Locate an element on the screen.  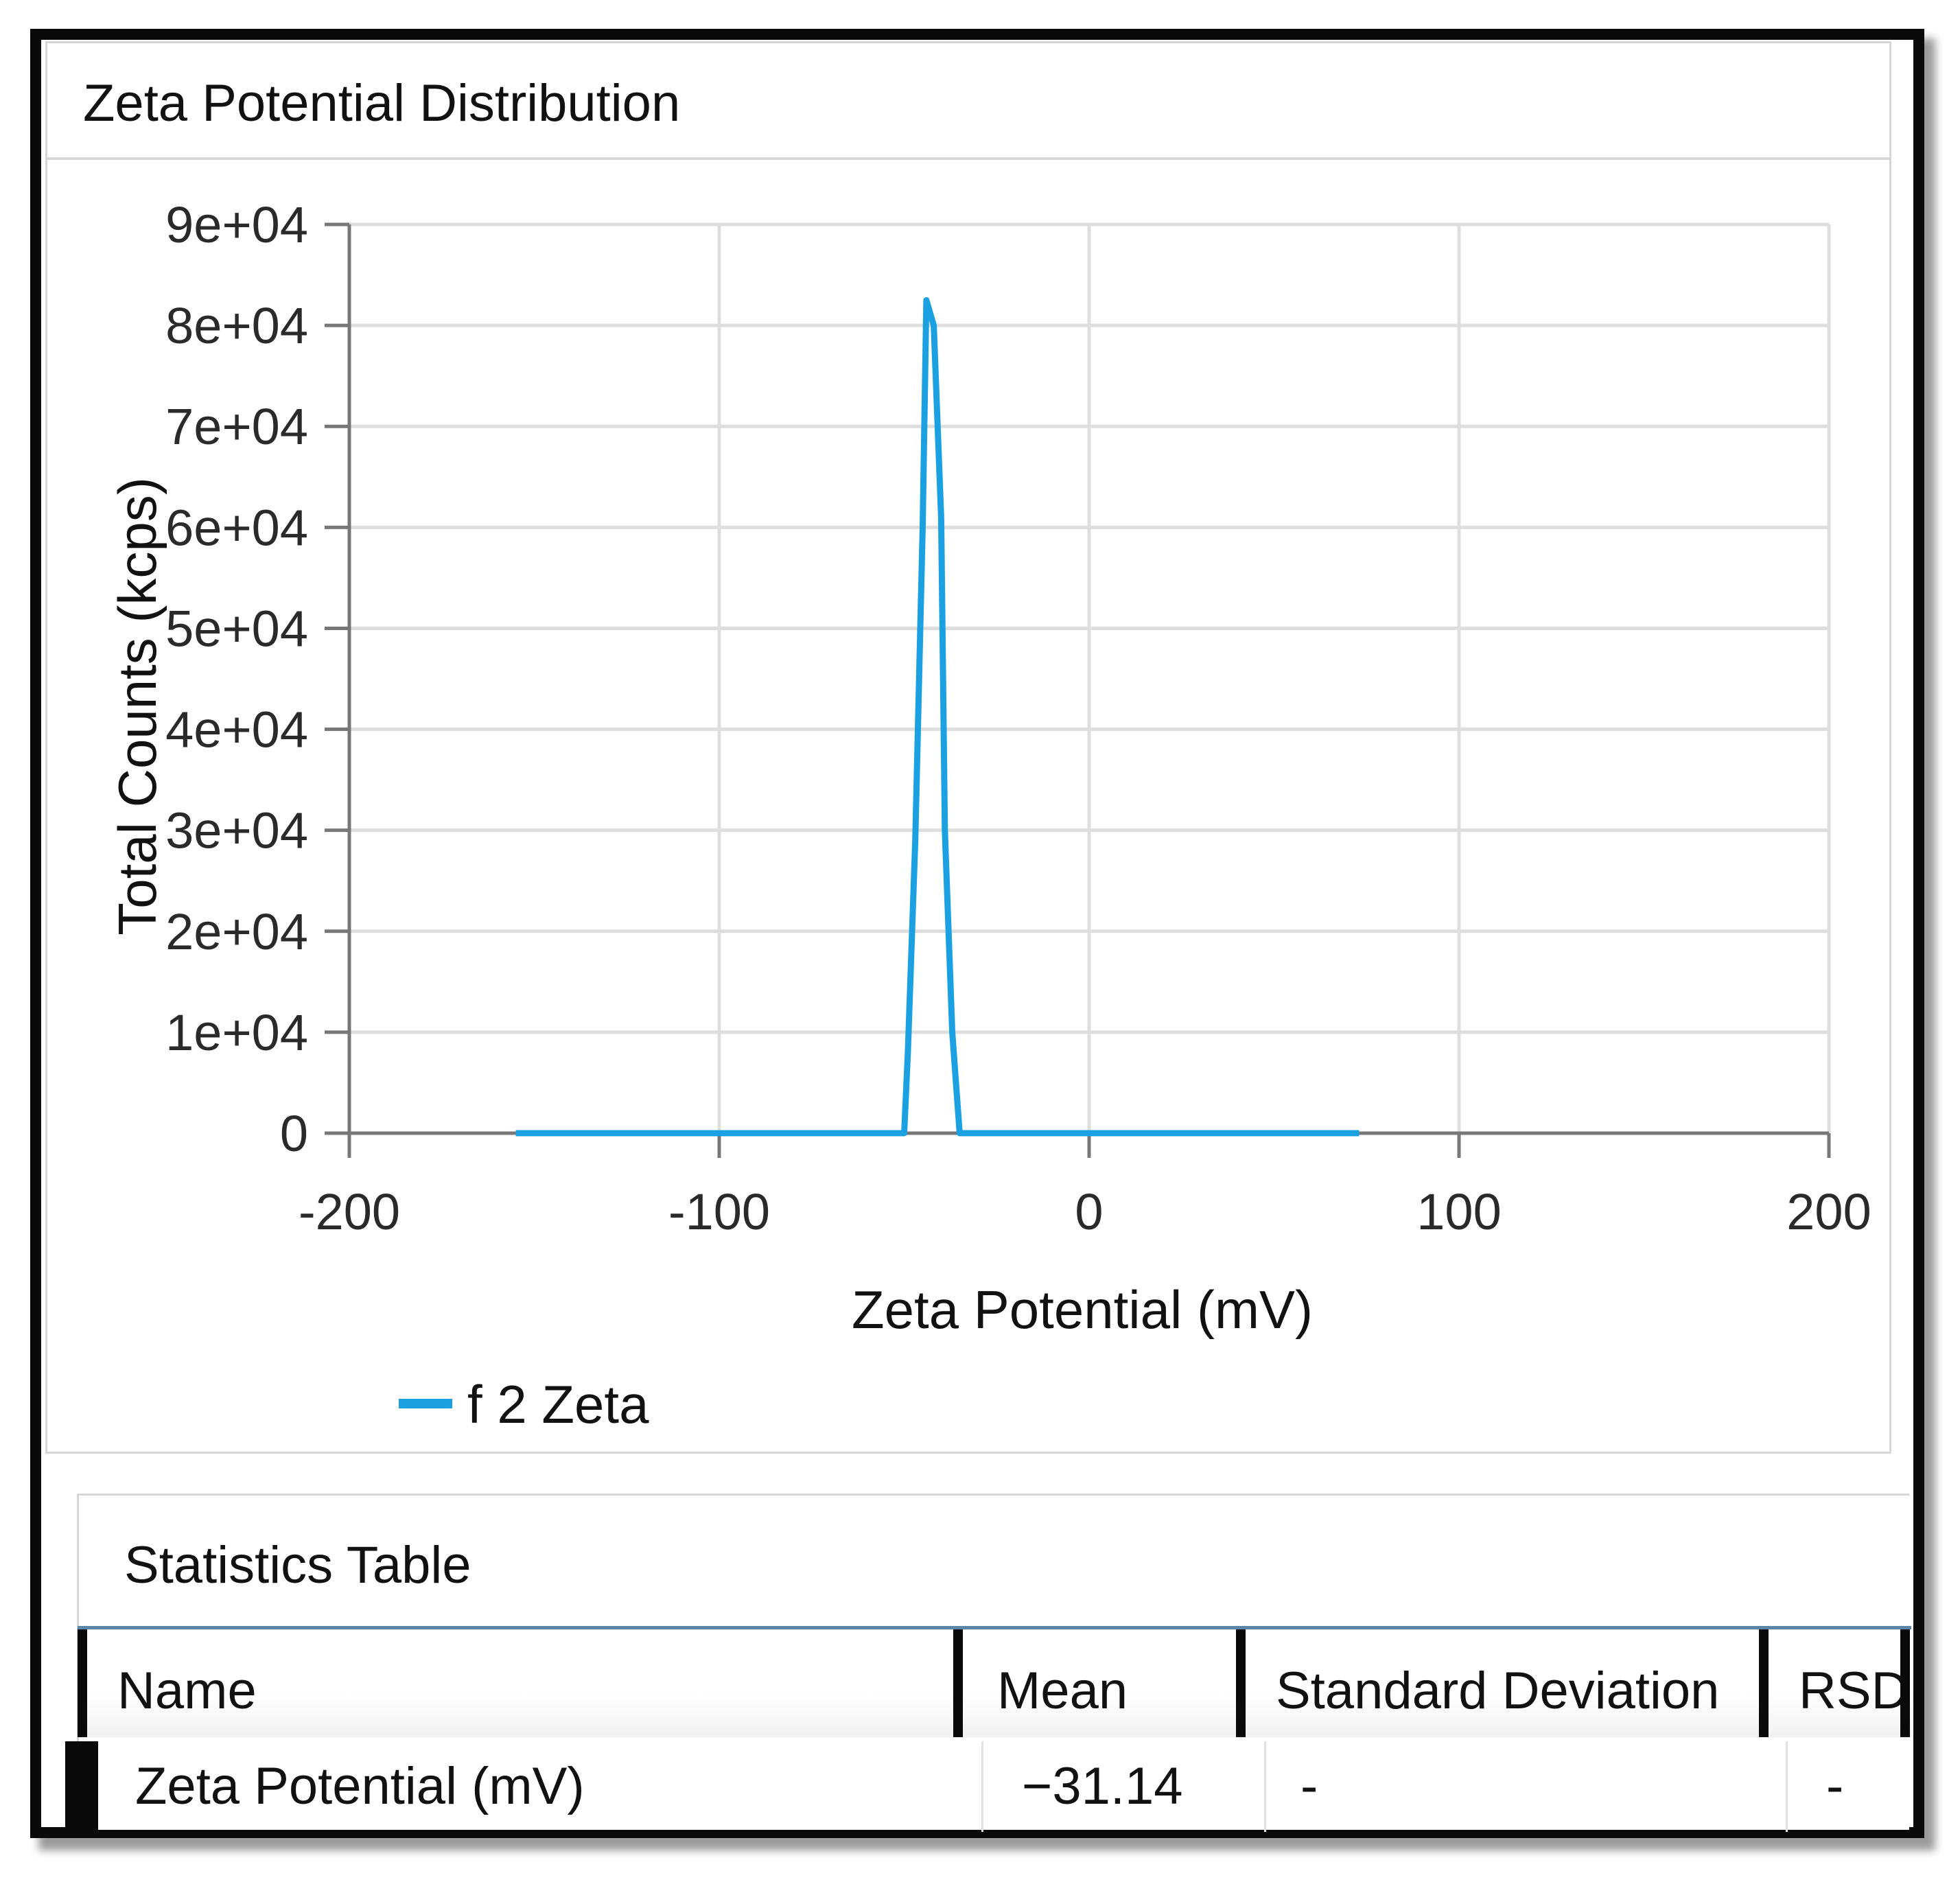
x-tick-label: -200 is located at coordinates (349, 1211).